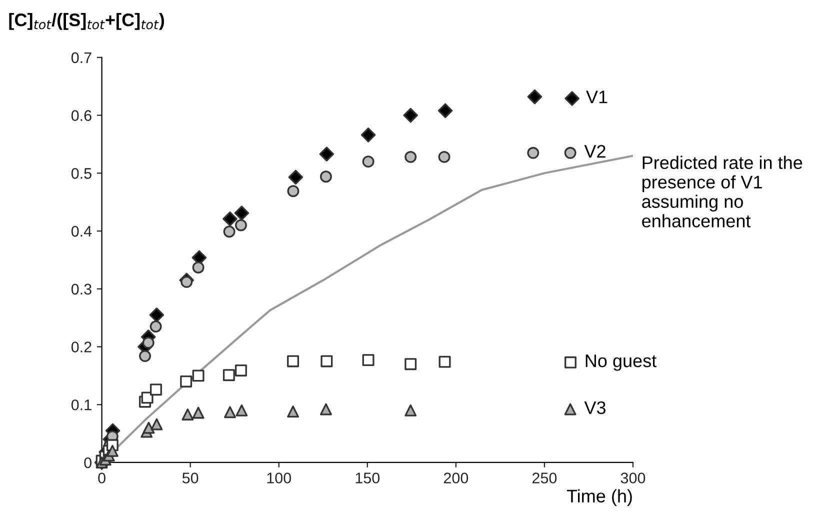 This screenshot has height=522, width=821. What do you see at coordinates (633, 478) in the screenshot?
I see `x-tick-label: 300` at bounding box center [633, 478].